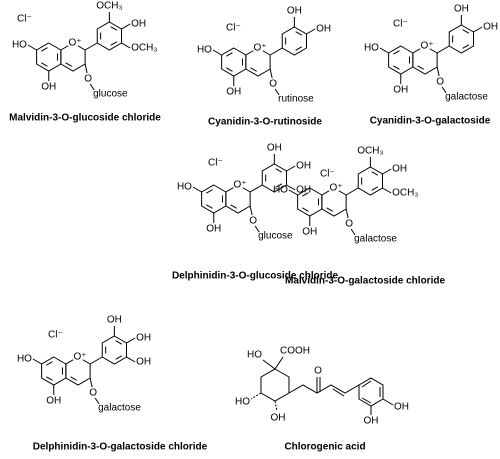 This screenshot has height=459, width=500. I want to click on atom-label: COOH, so click(295, 351).